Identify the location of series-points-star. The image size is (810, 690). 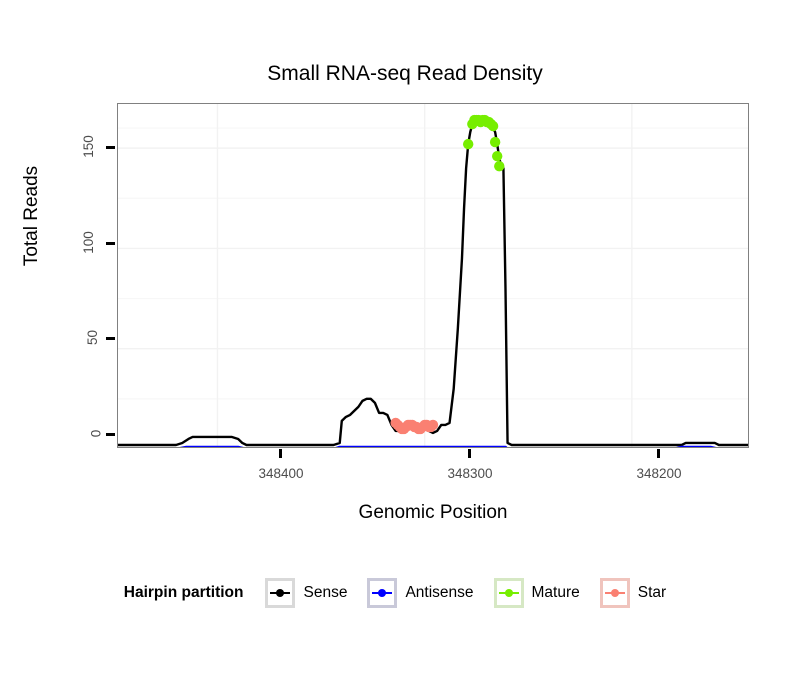
(414, 426).